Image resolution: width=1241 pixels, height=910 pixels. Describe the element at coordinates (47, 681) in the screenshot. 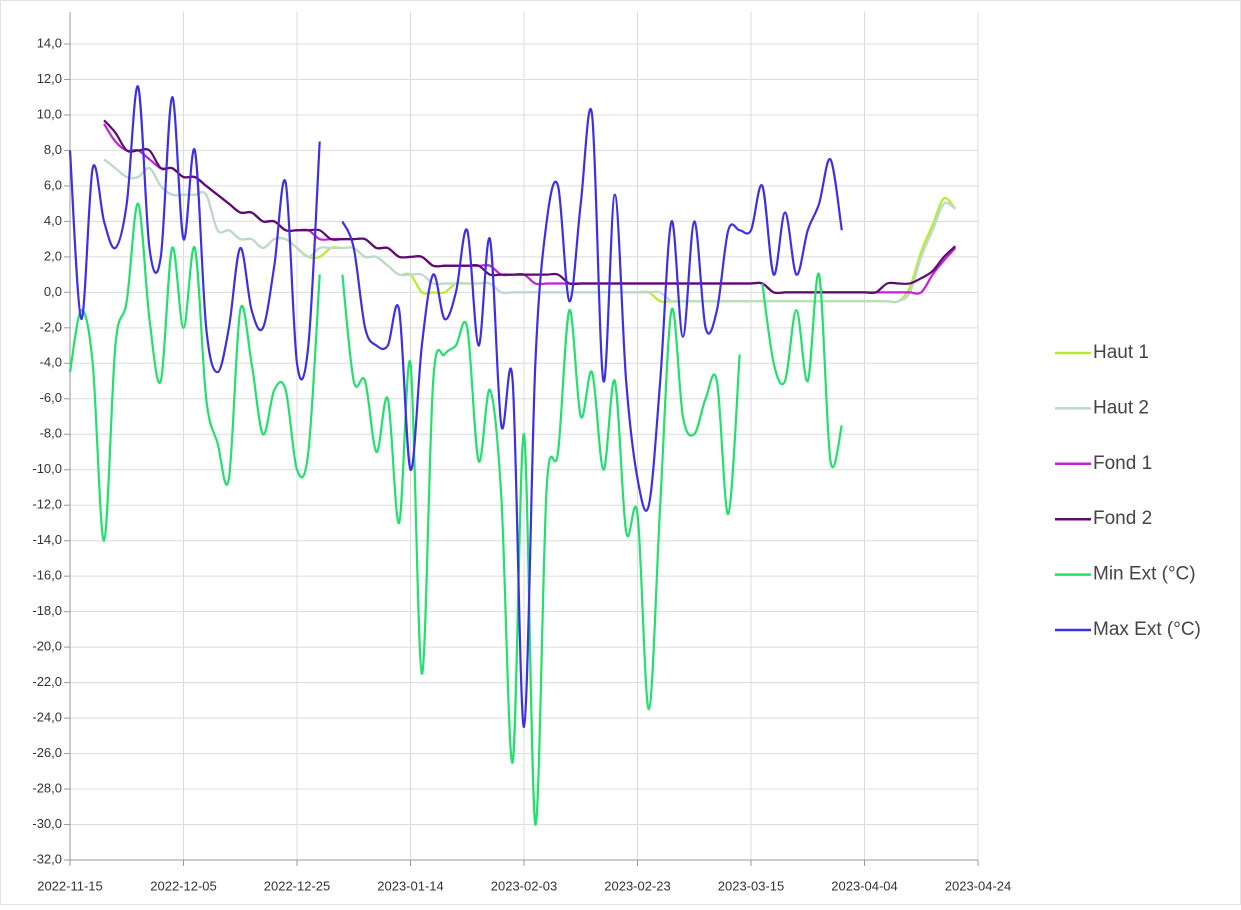

I see `y-tick-label: -22,0` at that location.